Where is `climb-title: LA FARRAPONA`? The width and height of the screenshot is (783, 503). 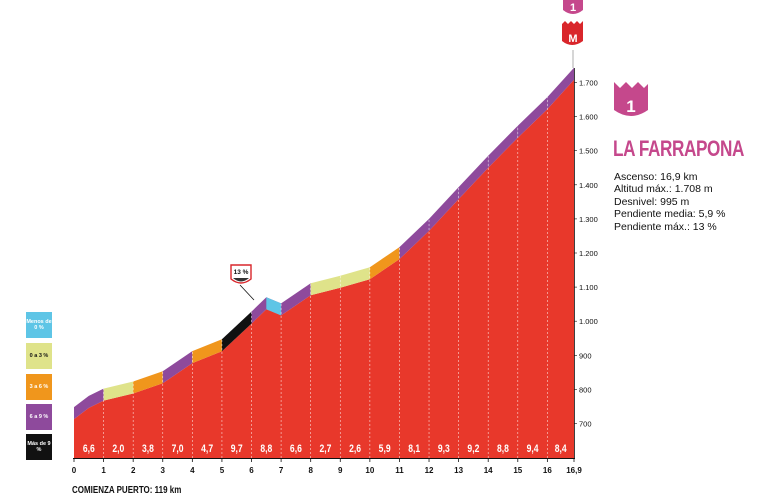
climb-title: LA FARRAPONA is located at coordinates (679, 148).